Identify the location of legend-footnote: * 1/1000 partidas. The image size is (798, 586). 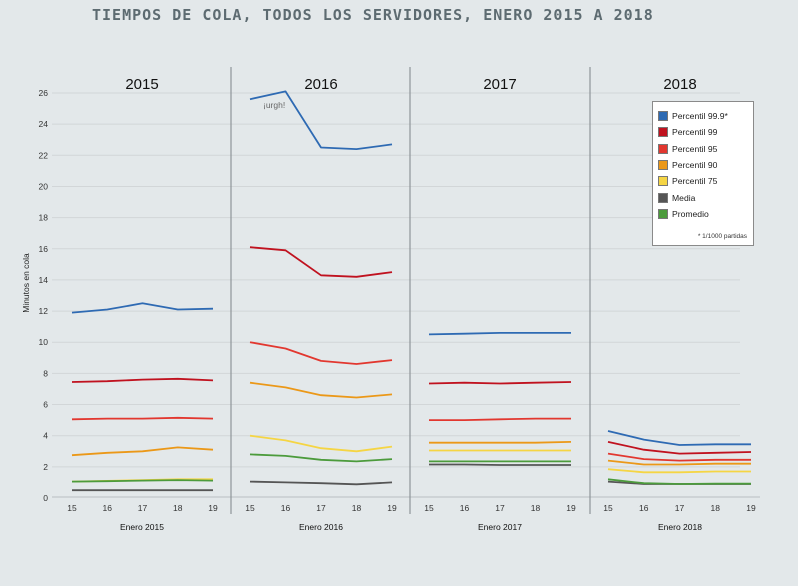
(722, 236).